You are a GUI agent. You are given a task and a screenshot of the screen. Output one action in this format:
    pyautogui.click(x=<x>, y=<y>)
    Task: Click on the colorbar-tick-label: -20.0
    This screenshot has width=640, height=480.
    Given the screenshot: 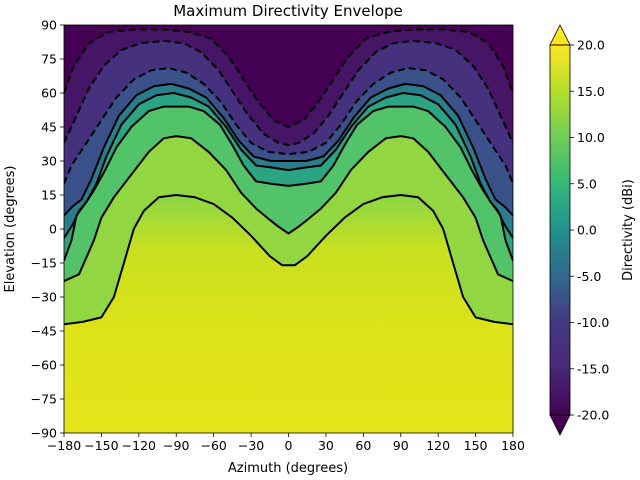 What is the action you would take?
    pyautogui.click(x=593, y=415)
    